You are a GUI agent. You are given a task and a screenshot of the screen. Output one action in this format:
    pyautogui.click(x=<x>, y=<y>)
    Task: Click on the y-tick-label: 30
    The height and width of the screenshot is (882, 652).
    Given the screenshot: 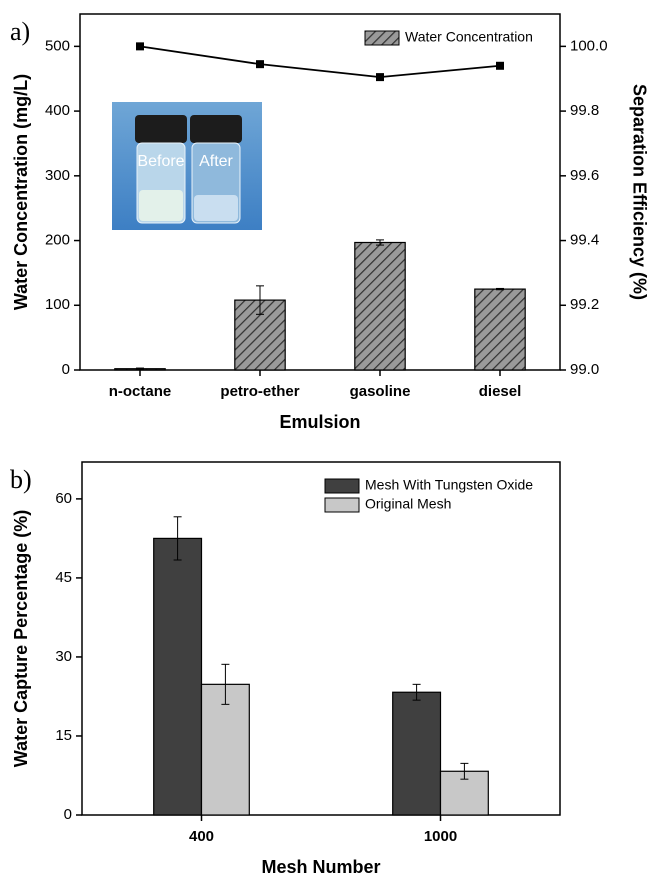 What is the action you would take?
    pyautogui.click(x=63, y=656)
    